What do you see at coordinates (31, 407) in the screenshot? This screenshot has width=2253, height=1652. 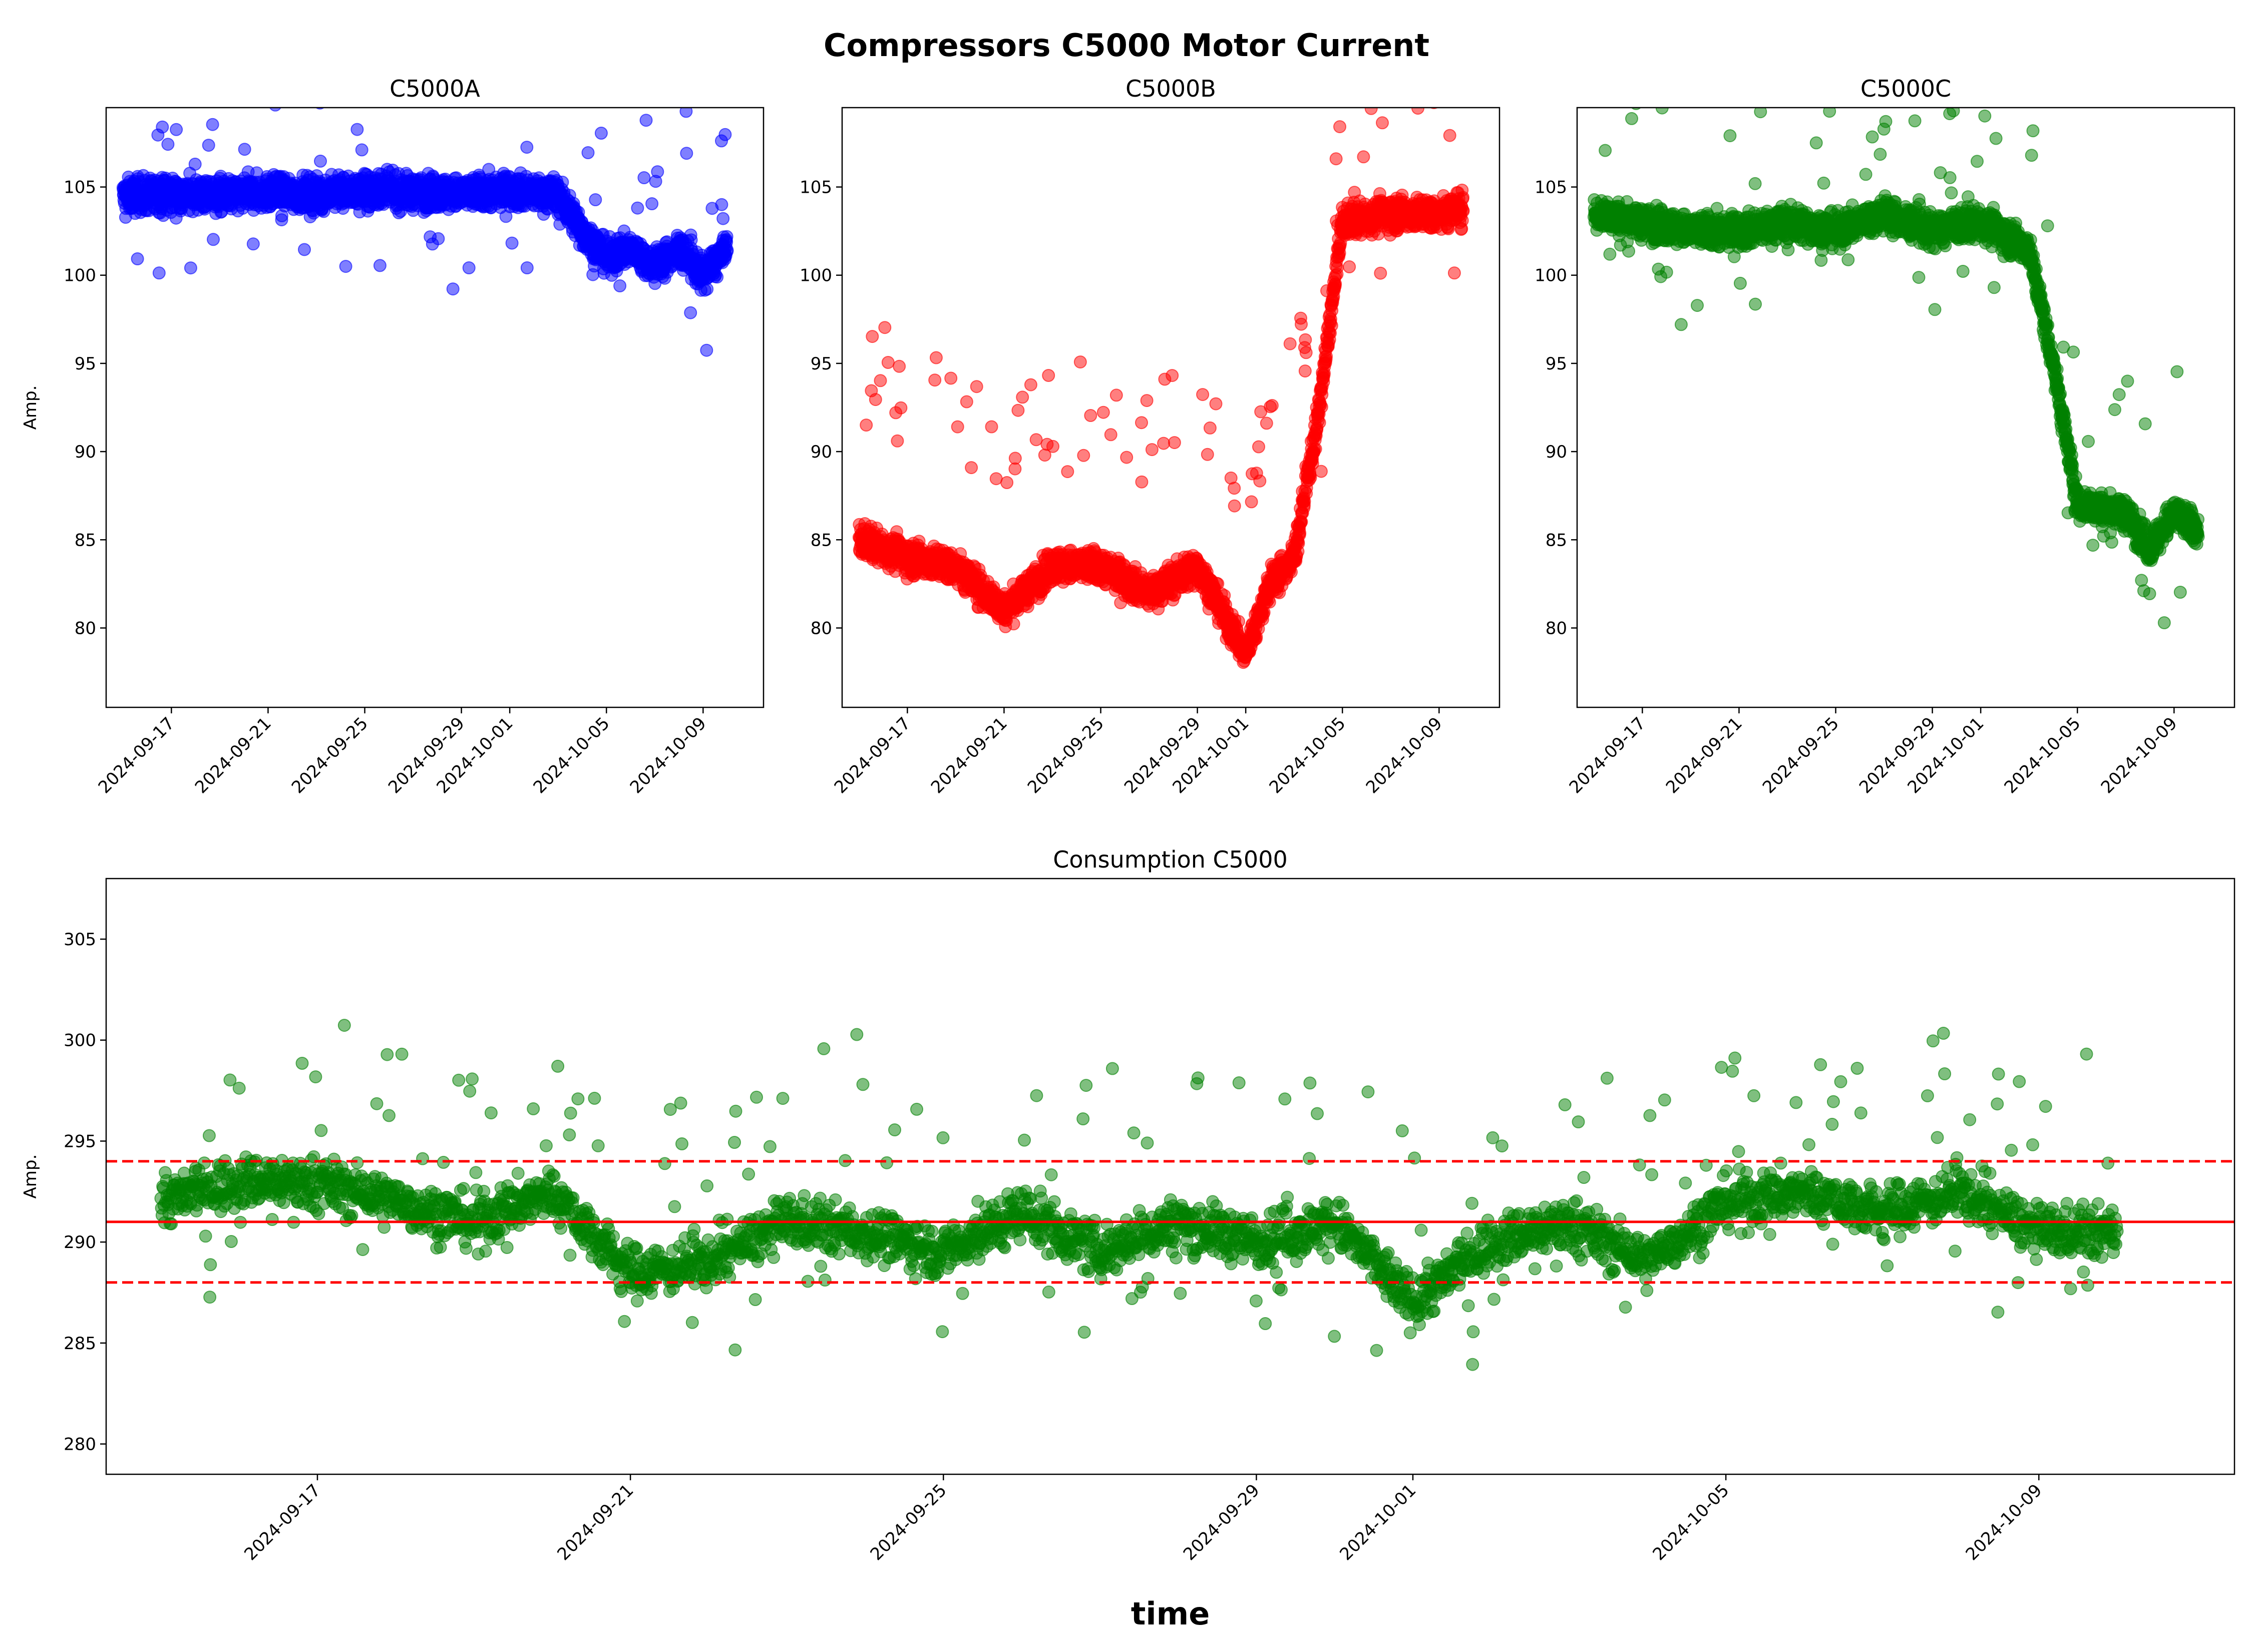 I see `y-axis-label: Amp.` at bounding box center [31, 407].